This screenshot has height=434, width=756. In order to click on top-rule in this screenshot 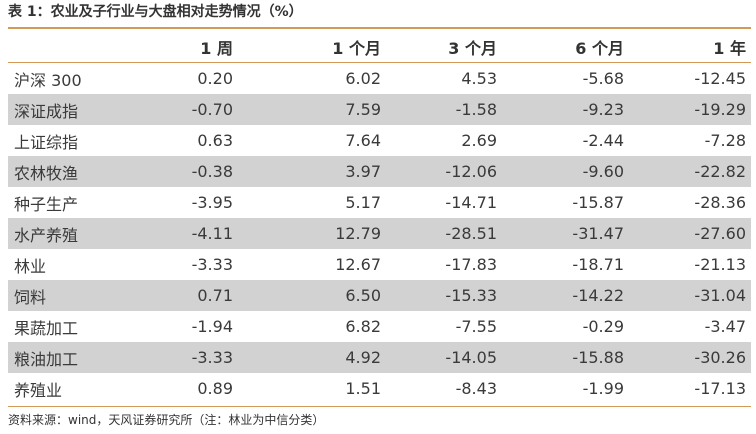, I will do `click(379, 28)`.